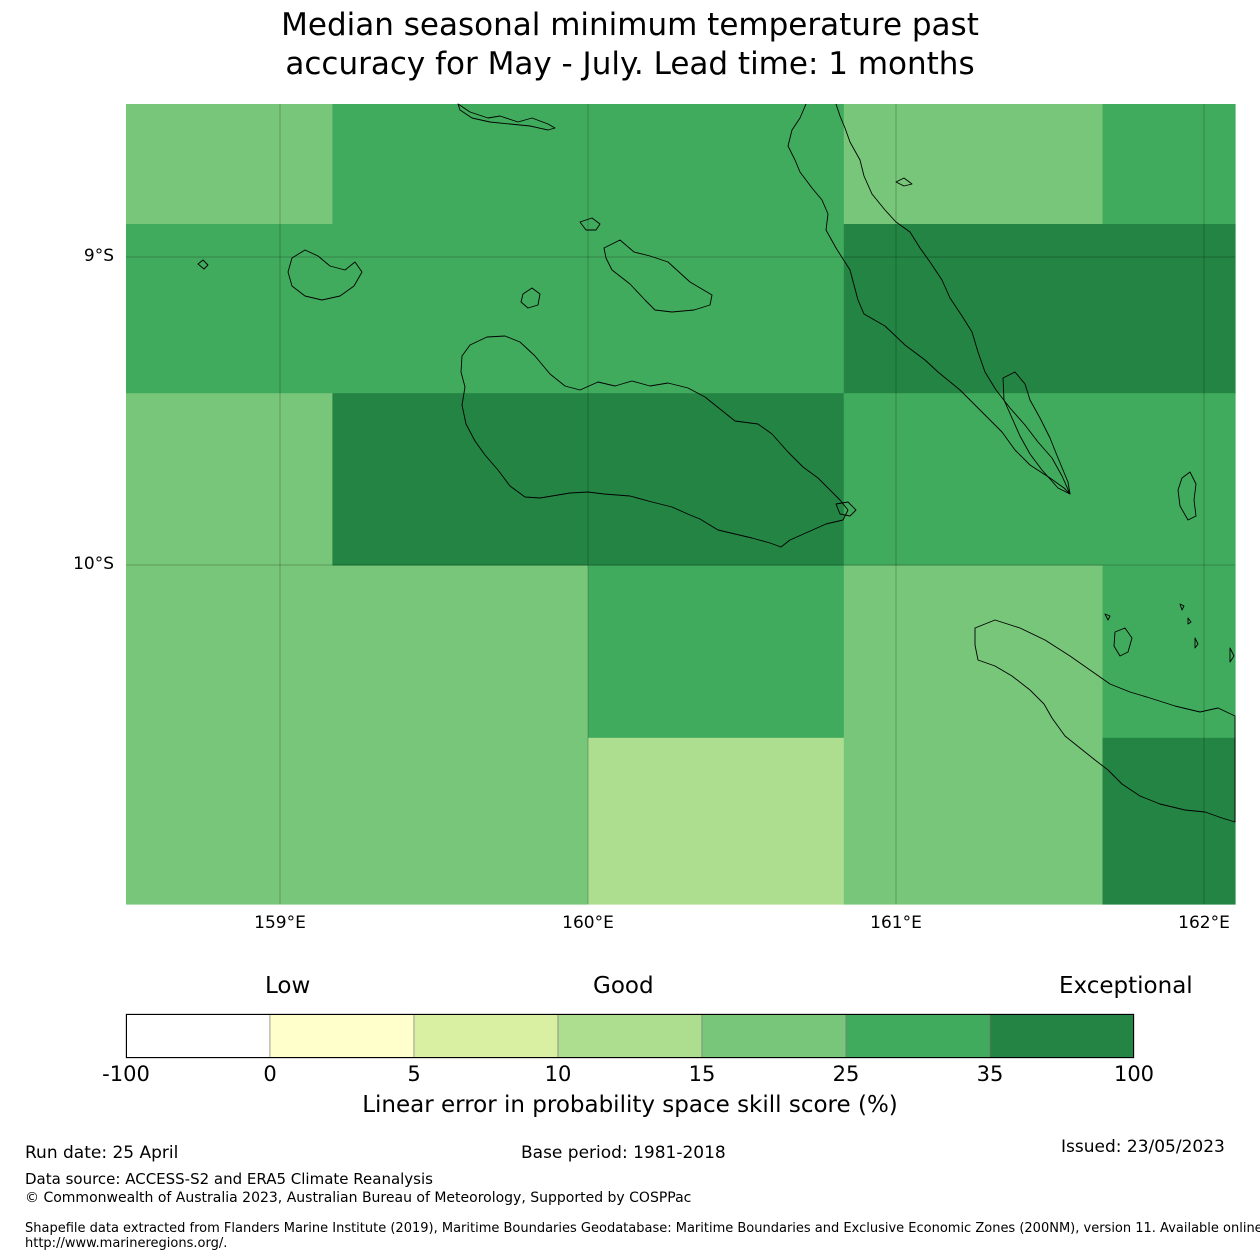  Describe the element at coordinates (654, 441) in the screenshot. I see `coastline-guadalcanal` at that location.